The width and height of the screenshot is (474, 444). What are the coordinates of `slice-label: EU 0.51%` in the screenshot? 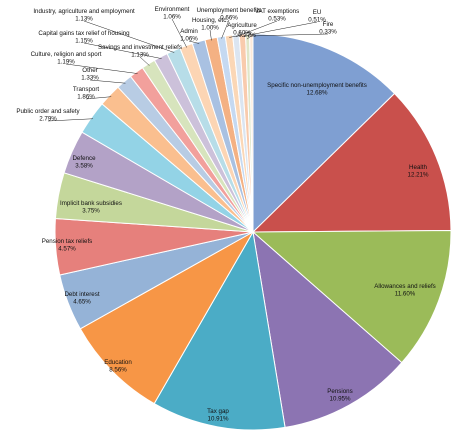 It's located at (317, 16).